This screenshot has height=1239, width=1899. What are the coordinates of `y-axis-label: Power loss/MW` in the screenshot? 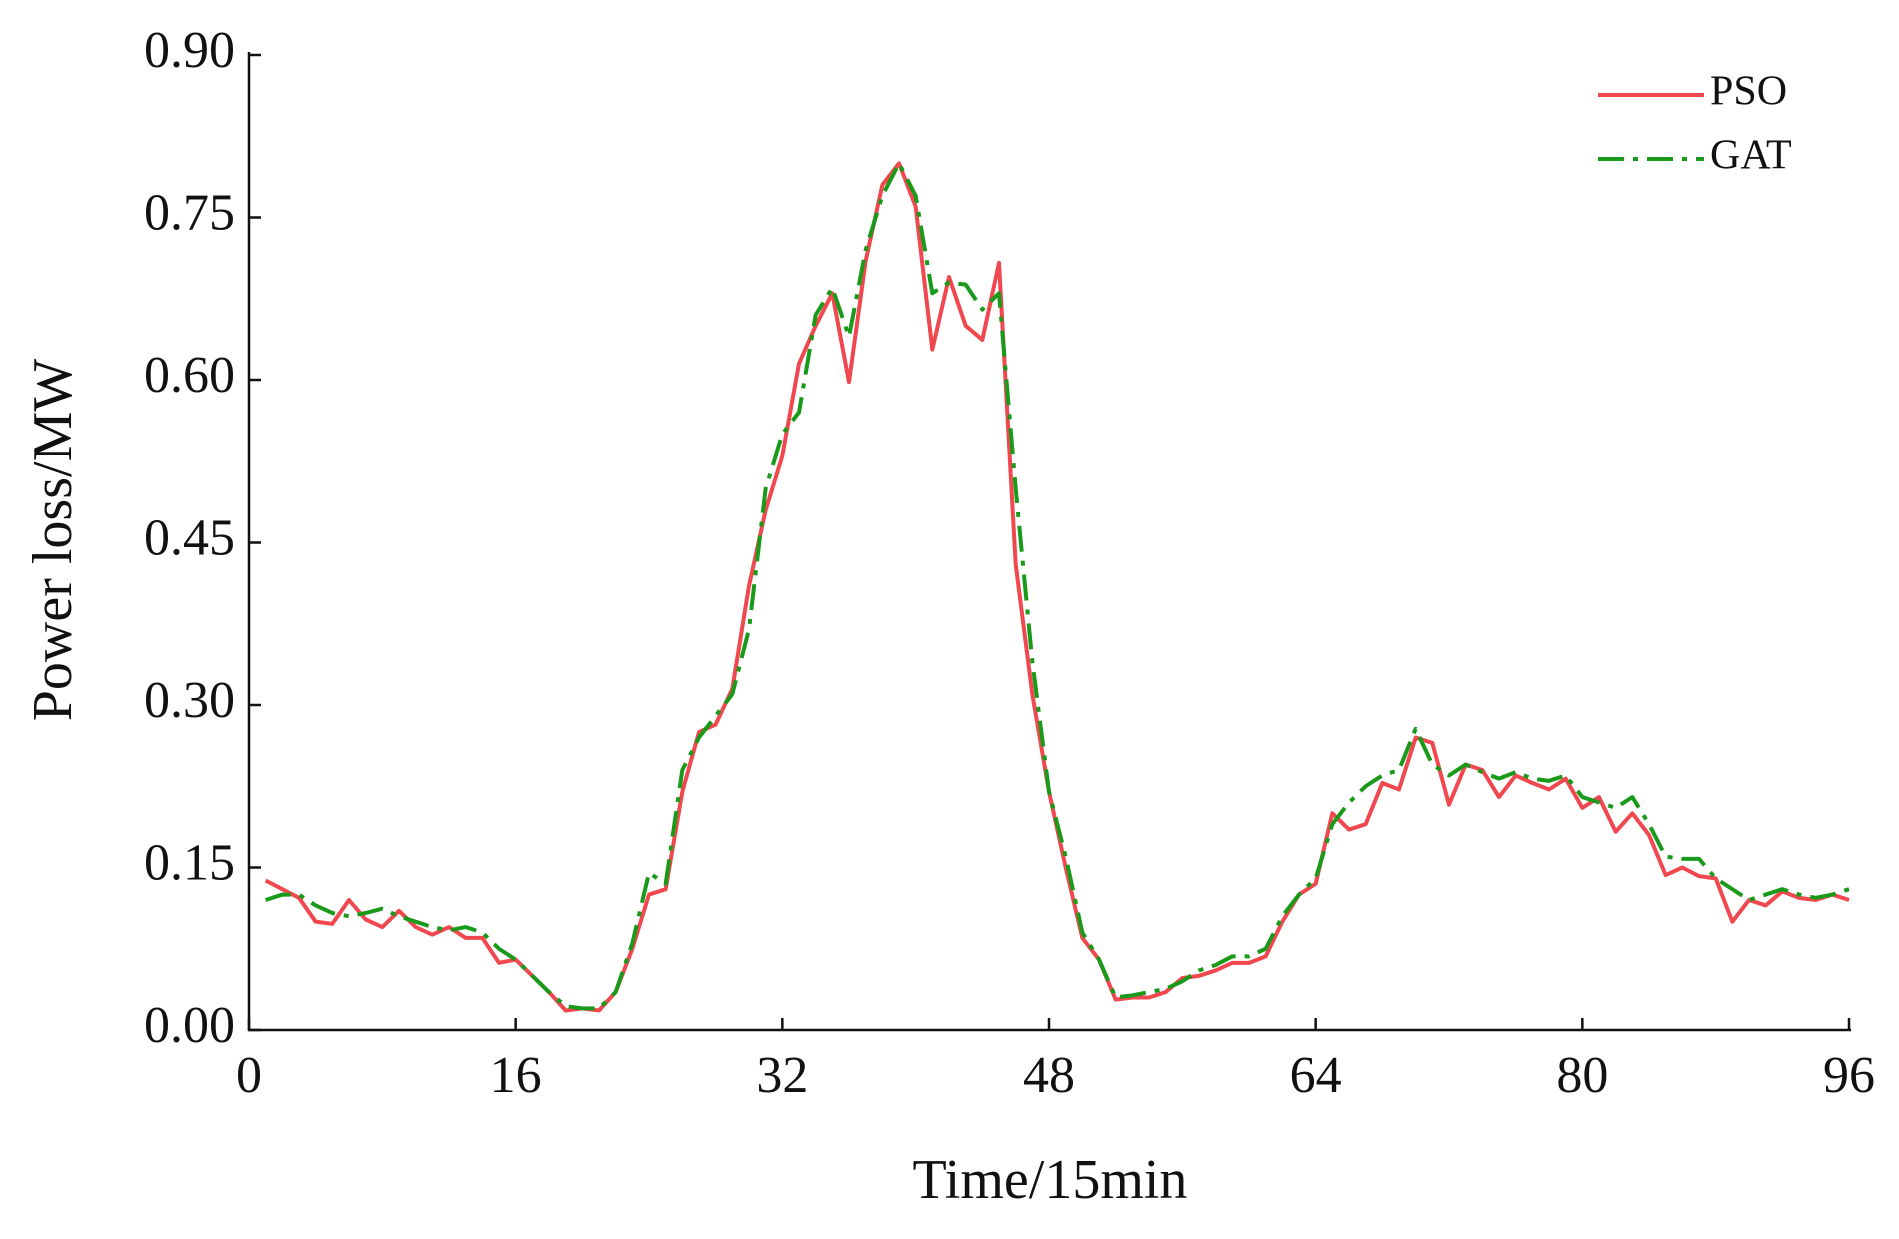 It's located at (53, 540).